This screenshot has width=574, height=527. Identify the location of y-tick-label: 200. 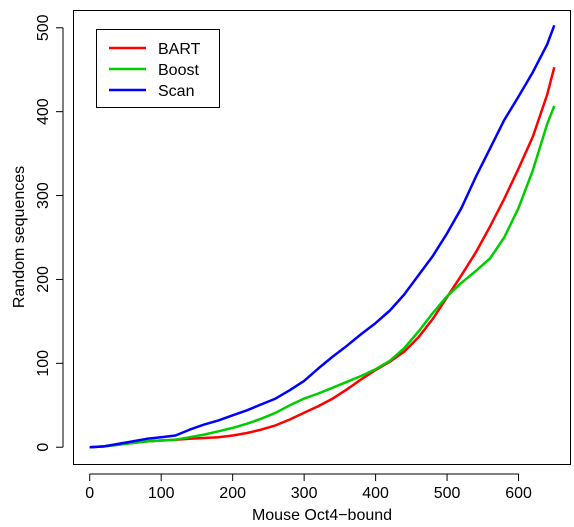
(43, 279).